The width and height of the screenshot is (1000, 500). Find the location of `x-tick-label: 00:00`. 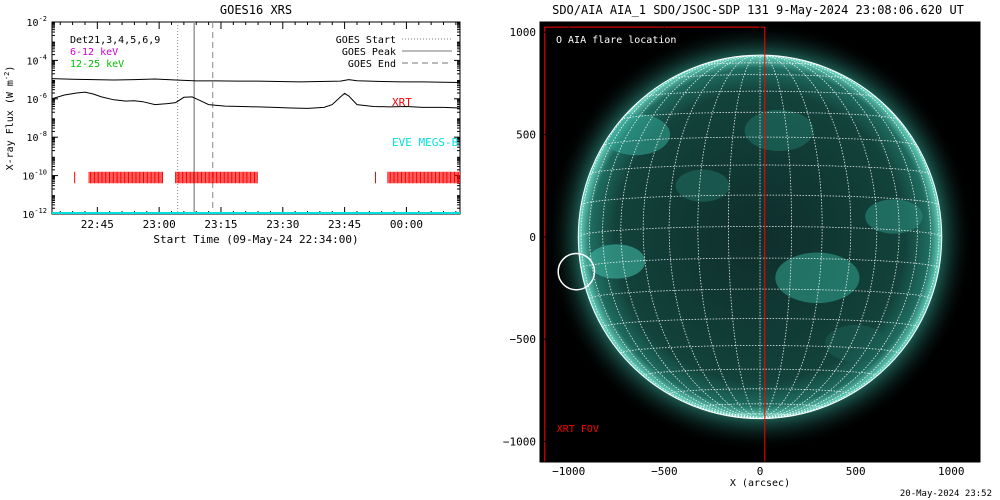

x-tick-label: 00:00 is located at coordinates (406, 224).